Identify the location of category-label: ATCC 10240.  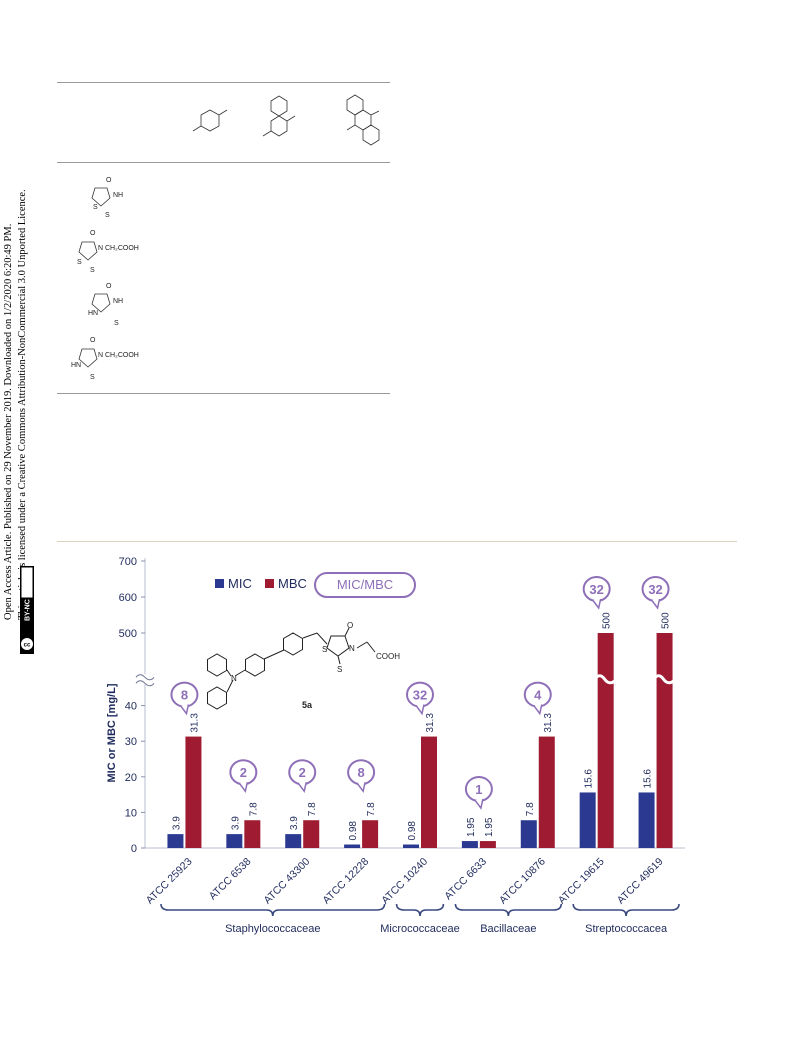
(404, 881).